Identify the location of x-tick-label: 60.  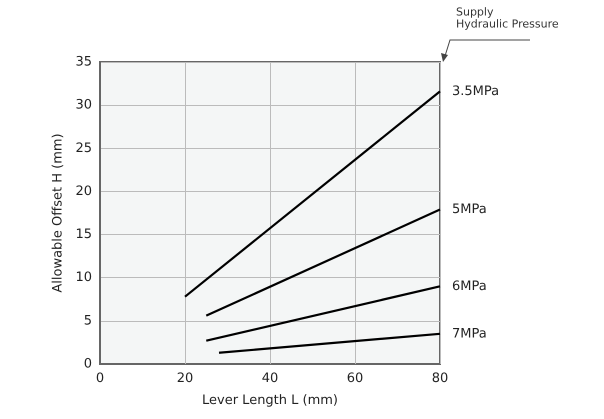
(355, 378).